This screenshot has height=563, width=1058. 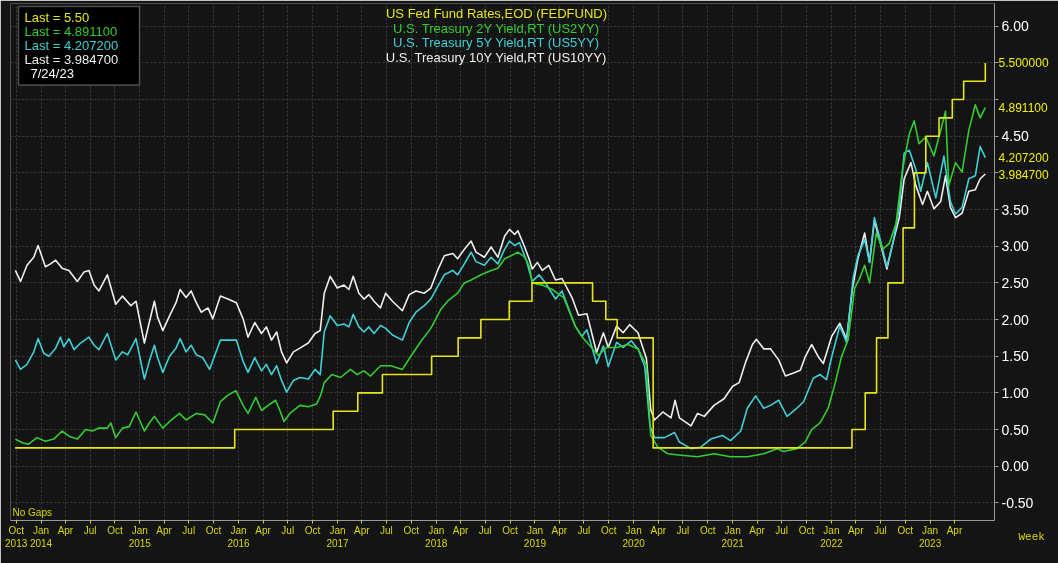 I want to click on y-tick-label: 3.00, so click(x=1015, y=246).